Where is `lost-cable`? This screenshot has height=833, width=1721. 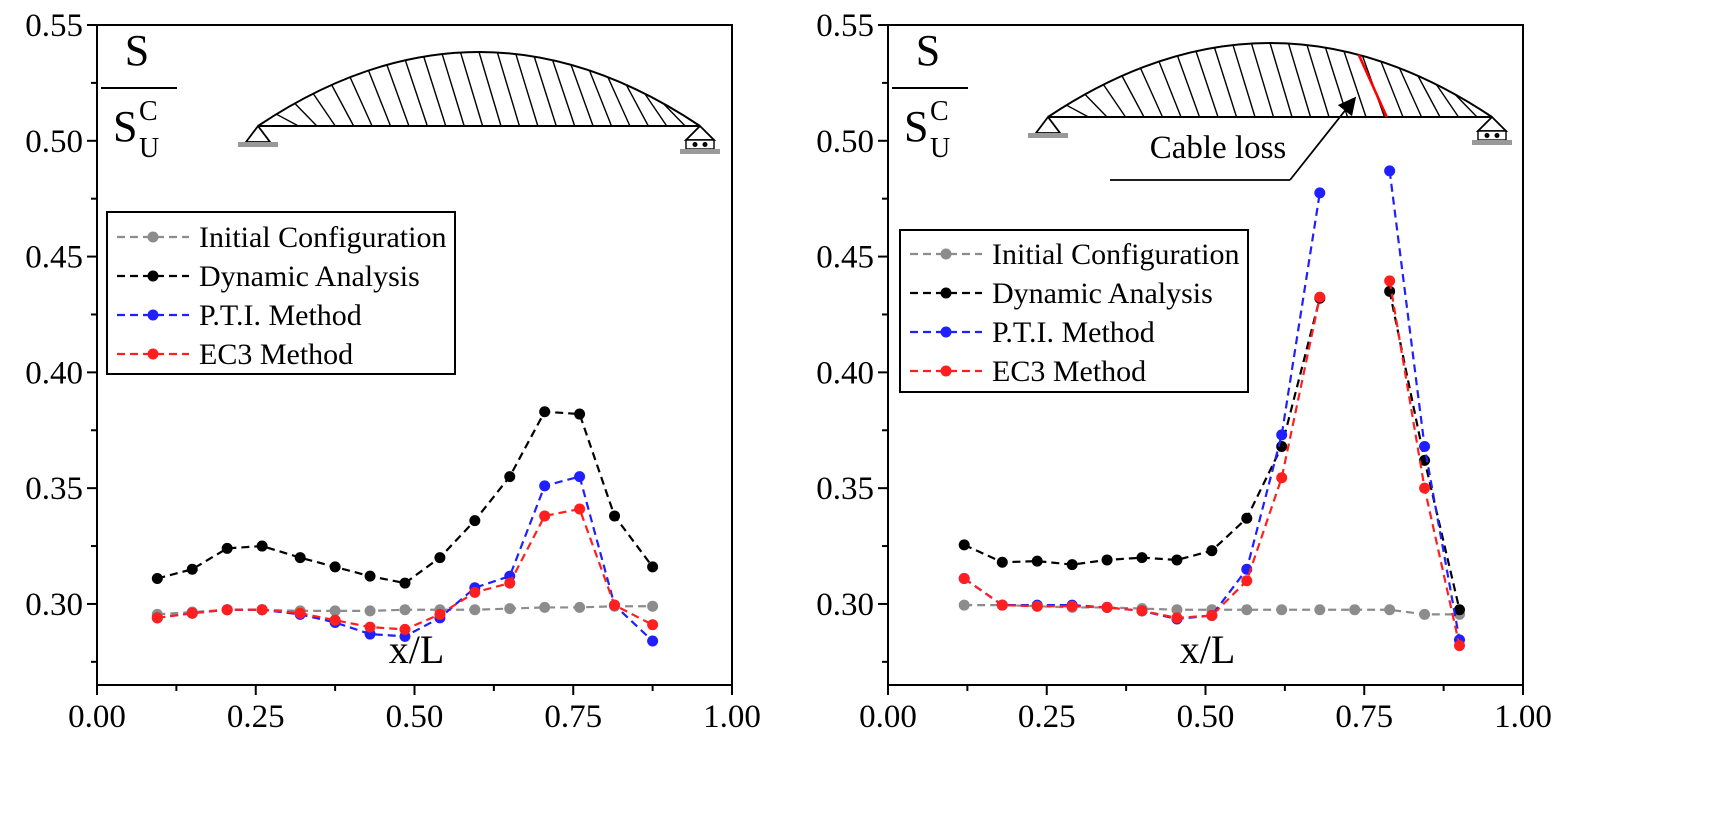 lost-cable is located at coordinates (1372, 86).